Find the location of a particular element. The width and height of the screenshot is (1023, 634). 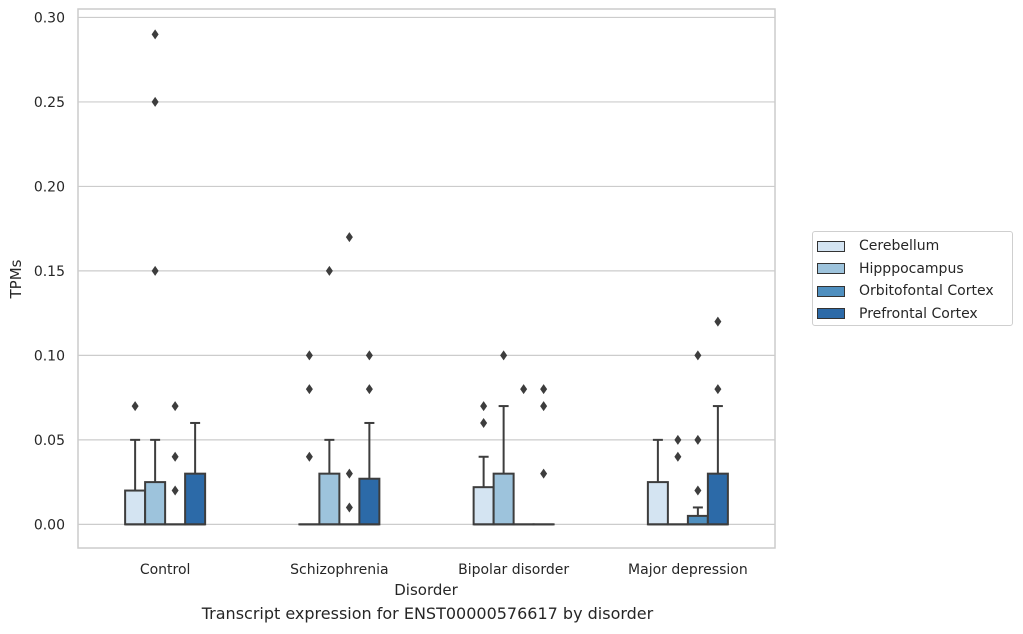

y-axis-label: TPMs is located at coordinates (16, 279).